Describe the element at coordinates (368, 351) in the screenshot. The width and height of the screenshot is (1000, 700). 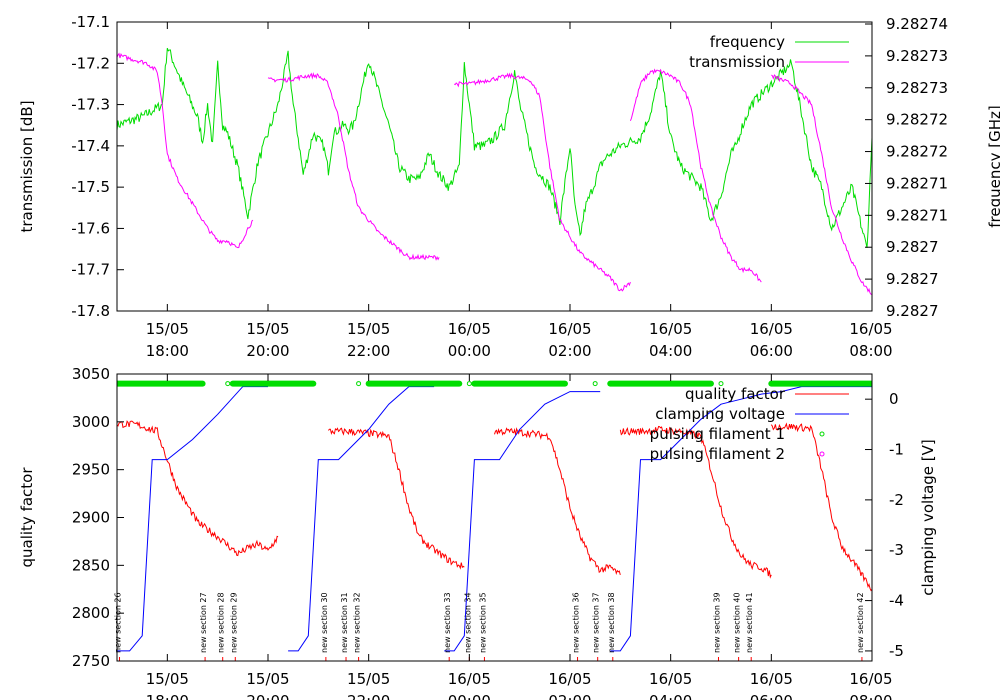
I see `top-xtick-time-2: 22:00` at that location.